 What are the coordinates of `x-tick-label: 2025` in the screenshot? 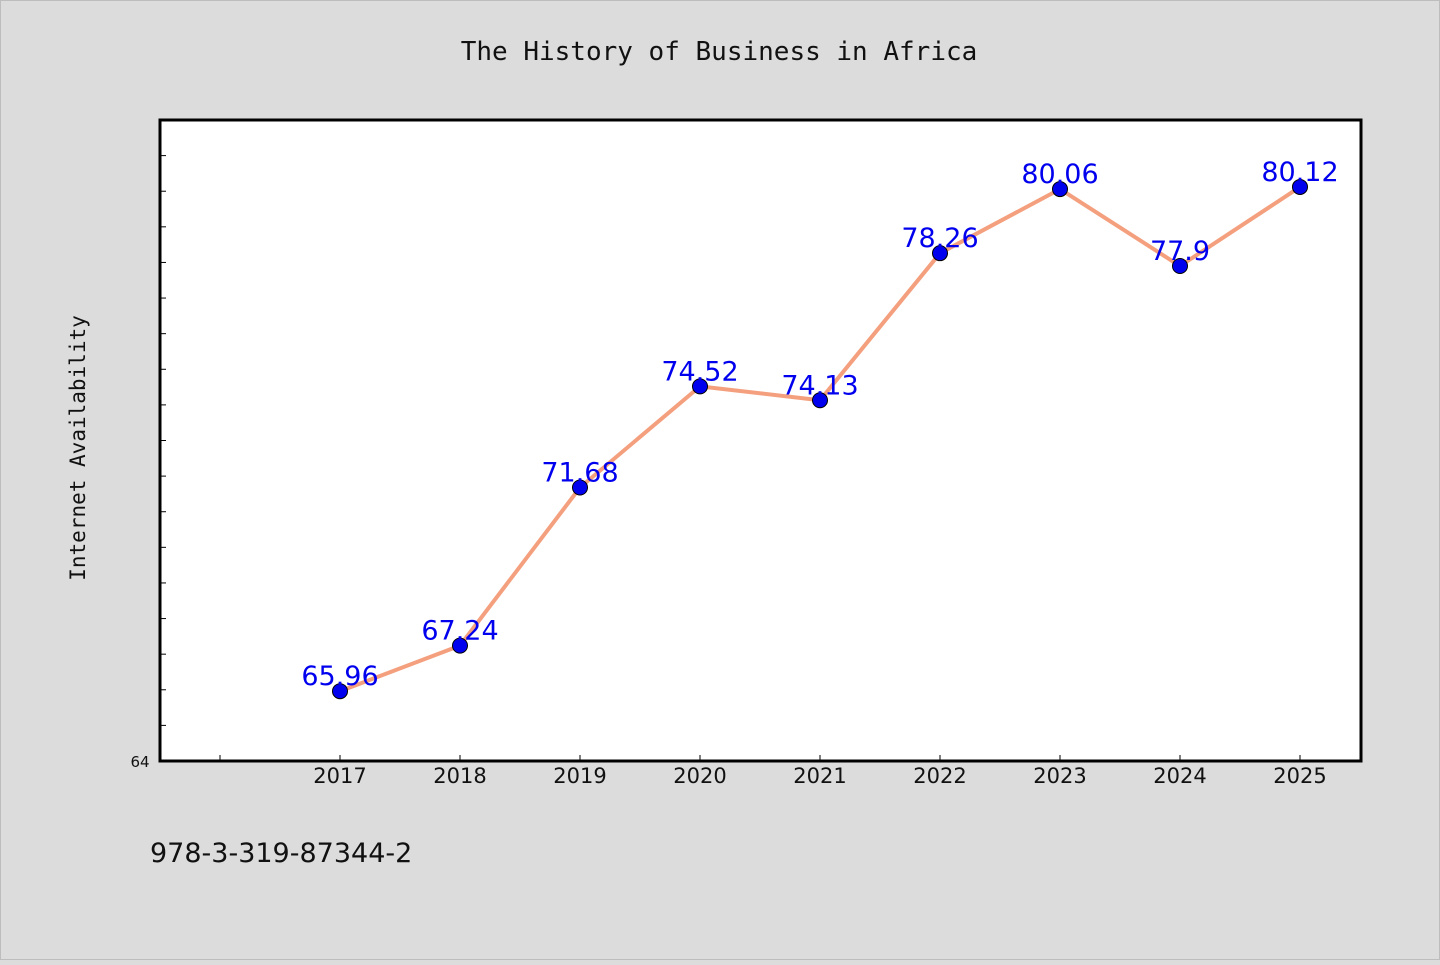 It's located at (1299, 776).